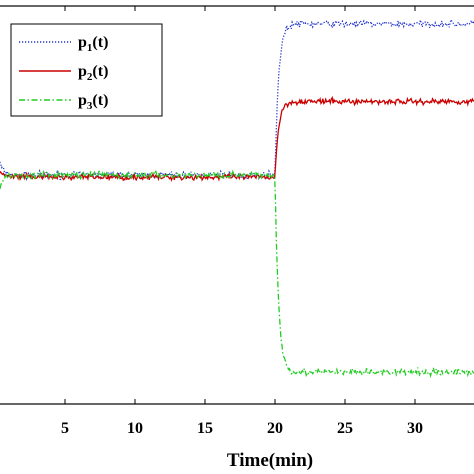 Image resolution: width=474 pixels, height=474 pixels. Describe the element at coordinates (275, 428) in the screenshot. I see `x-tick-label: 20` at that location.